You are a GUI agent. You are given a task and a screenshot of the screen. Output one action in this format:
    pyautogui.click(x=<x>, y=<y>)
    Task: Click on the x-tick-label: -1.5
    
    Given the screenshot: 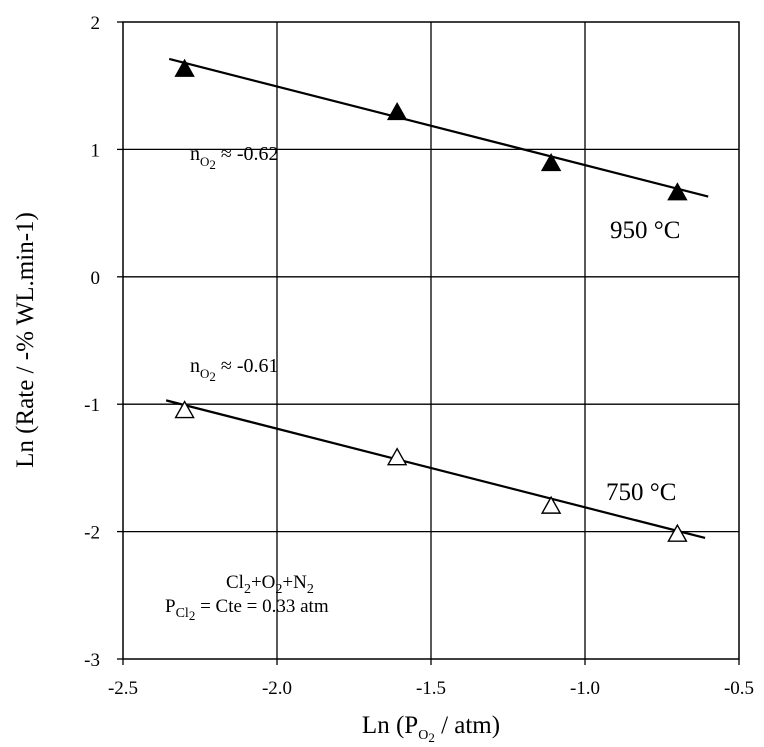 What is the action you would take?
    pyautogui.click(x=431, y=688)
    